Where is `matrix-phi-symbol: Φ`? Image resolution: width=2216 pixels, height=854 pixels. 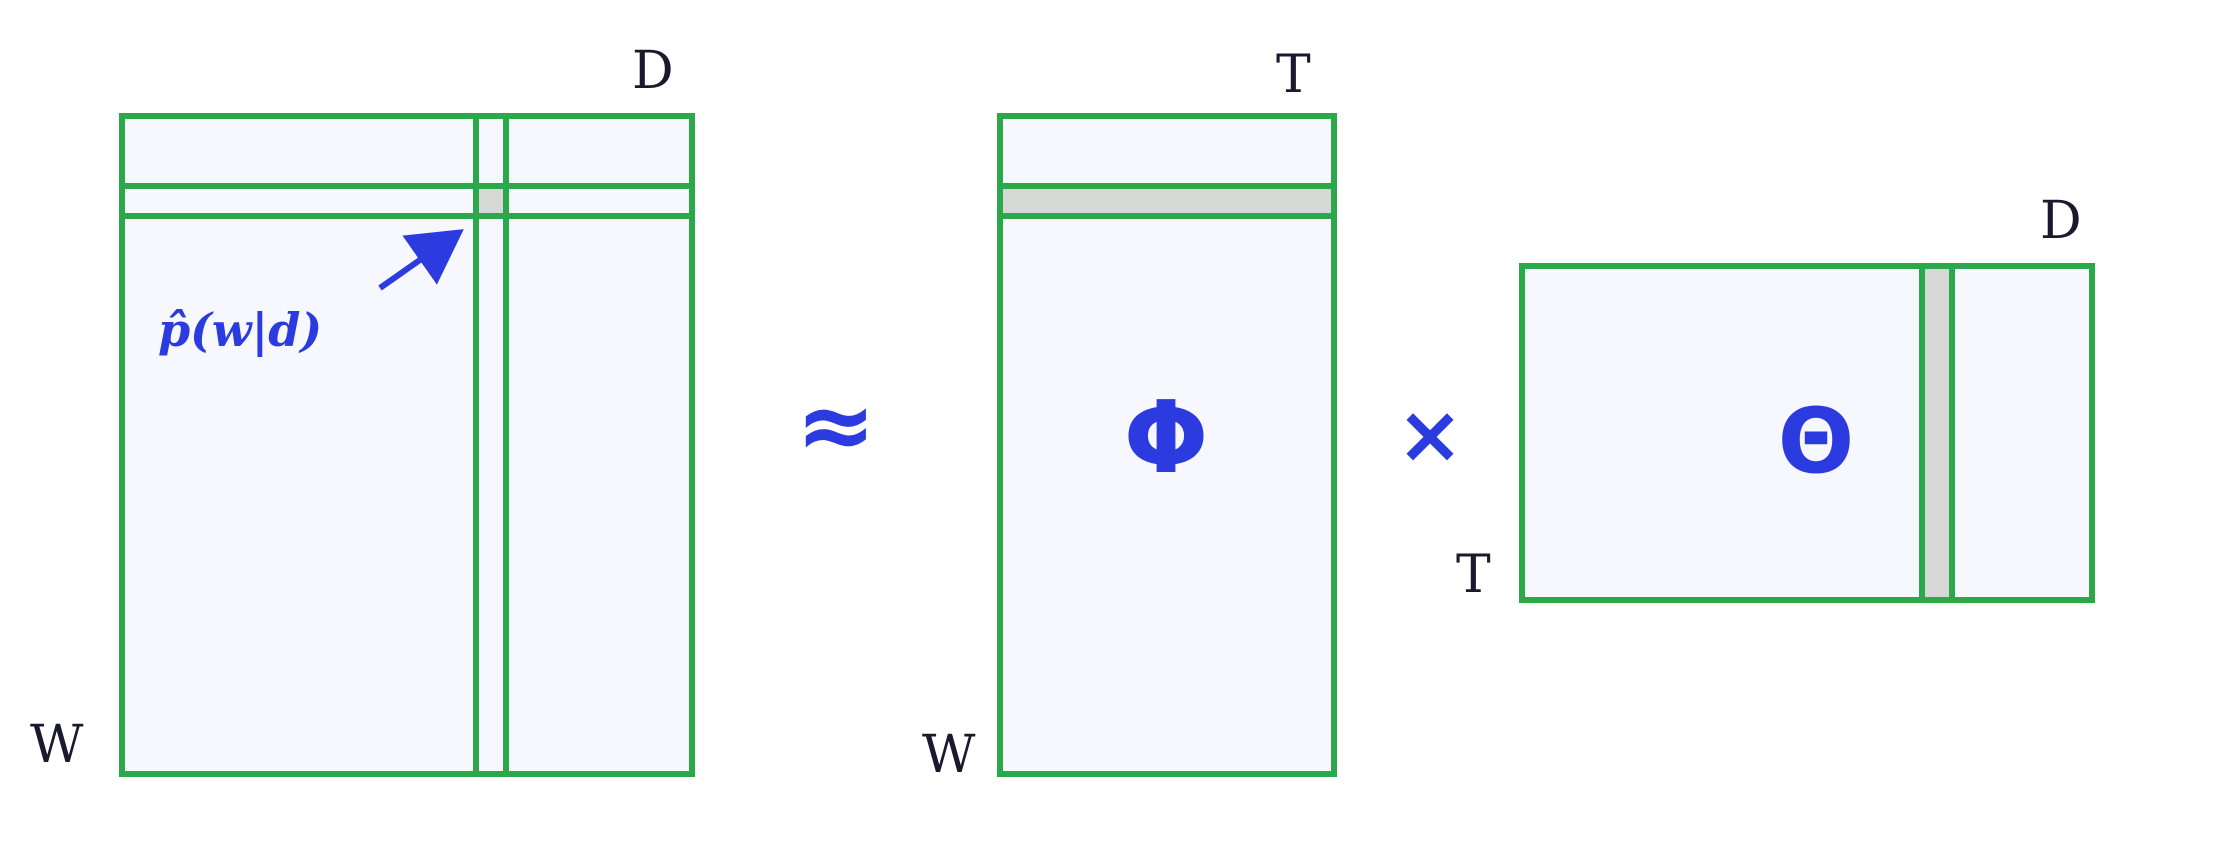 matrix-phi-symbol: Φ is located at coordinates (1165, 437).